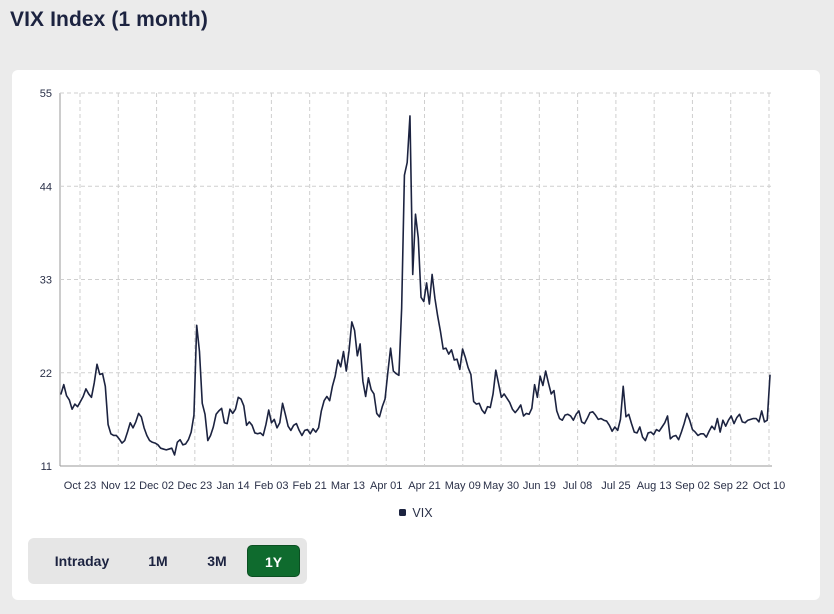  Describe the element at coordinates (217, 561) in the screenshot. I see `range-button-3m: 3M` at that location.